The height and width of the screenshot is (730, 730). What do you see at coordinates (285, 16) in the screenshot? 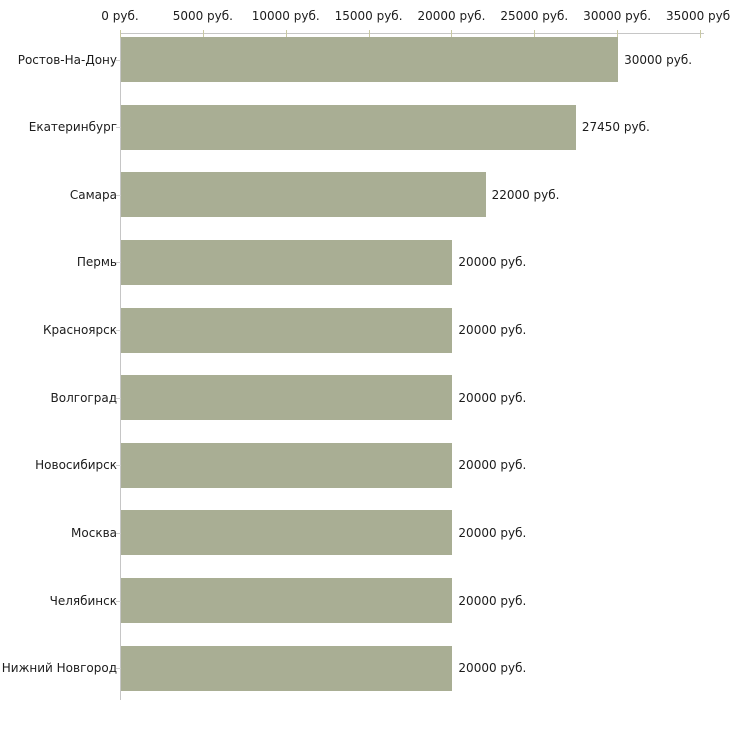
I see `x-axis-tick-label: 10000 руб.` at bounding box center [285, 16].